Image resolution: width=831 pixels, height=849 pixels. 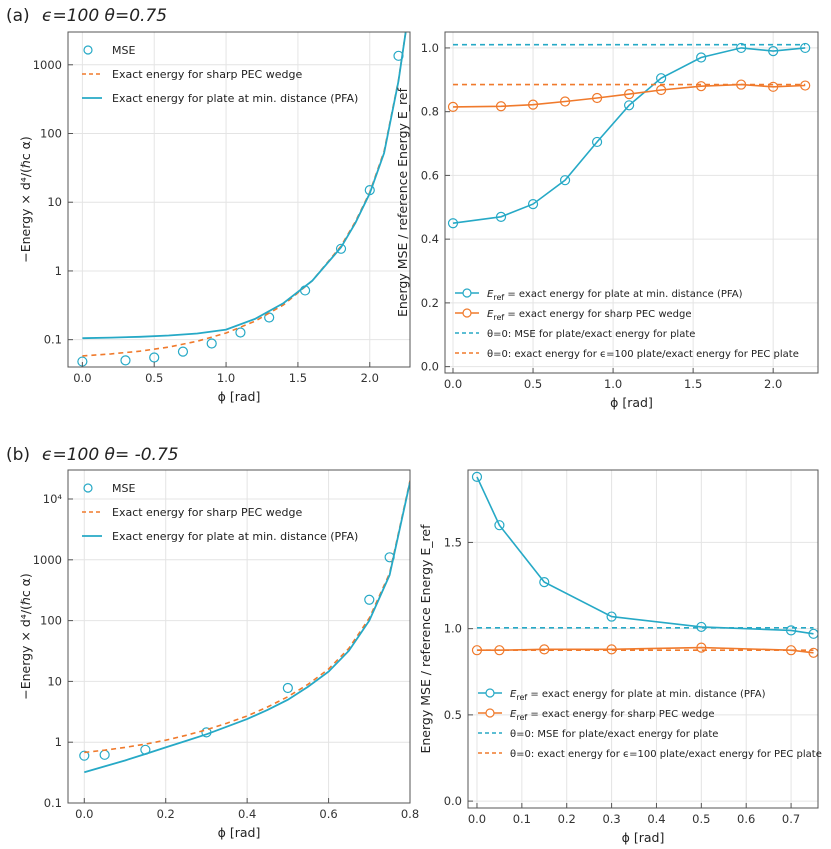 What do you see at coordinates (410, 814) in the screenshot?
I see `x-tick-label: 0.8` at bounding box center [410, 814].